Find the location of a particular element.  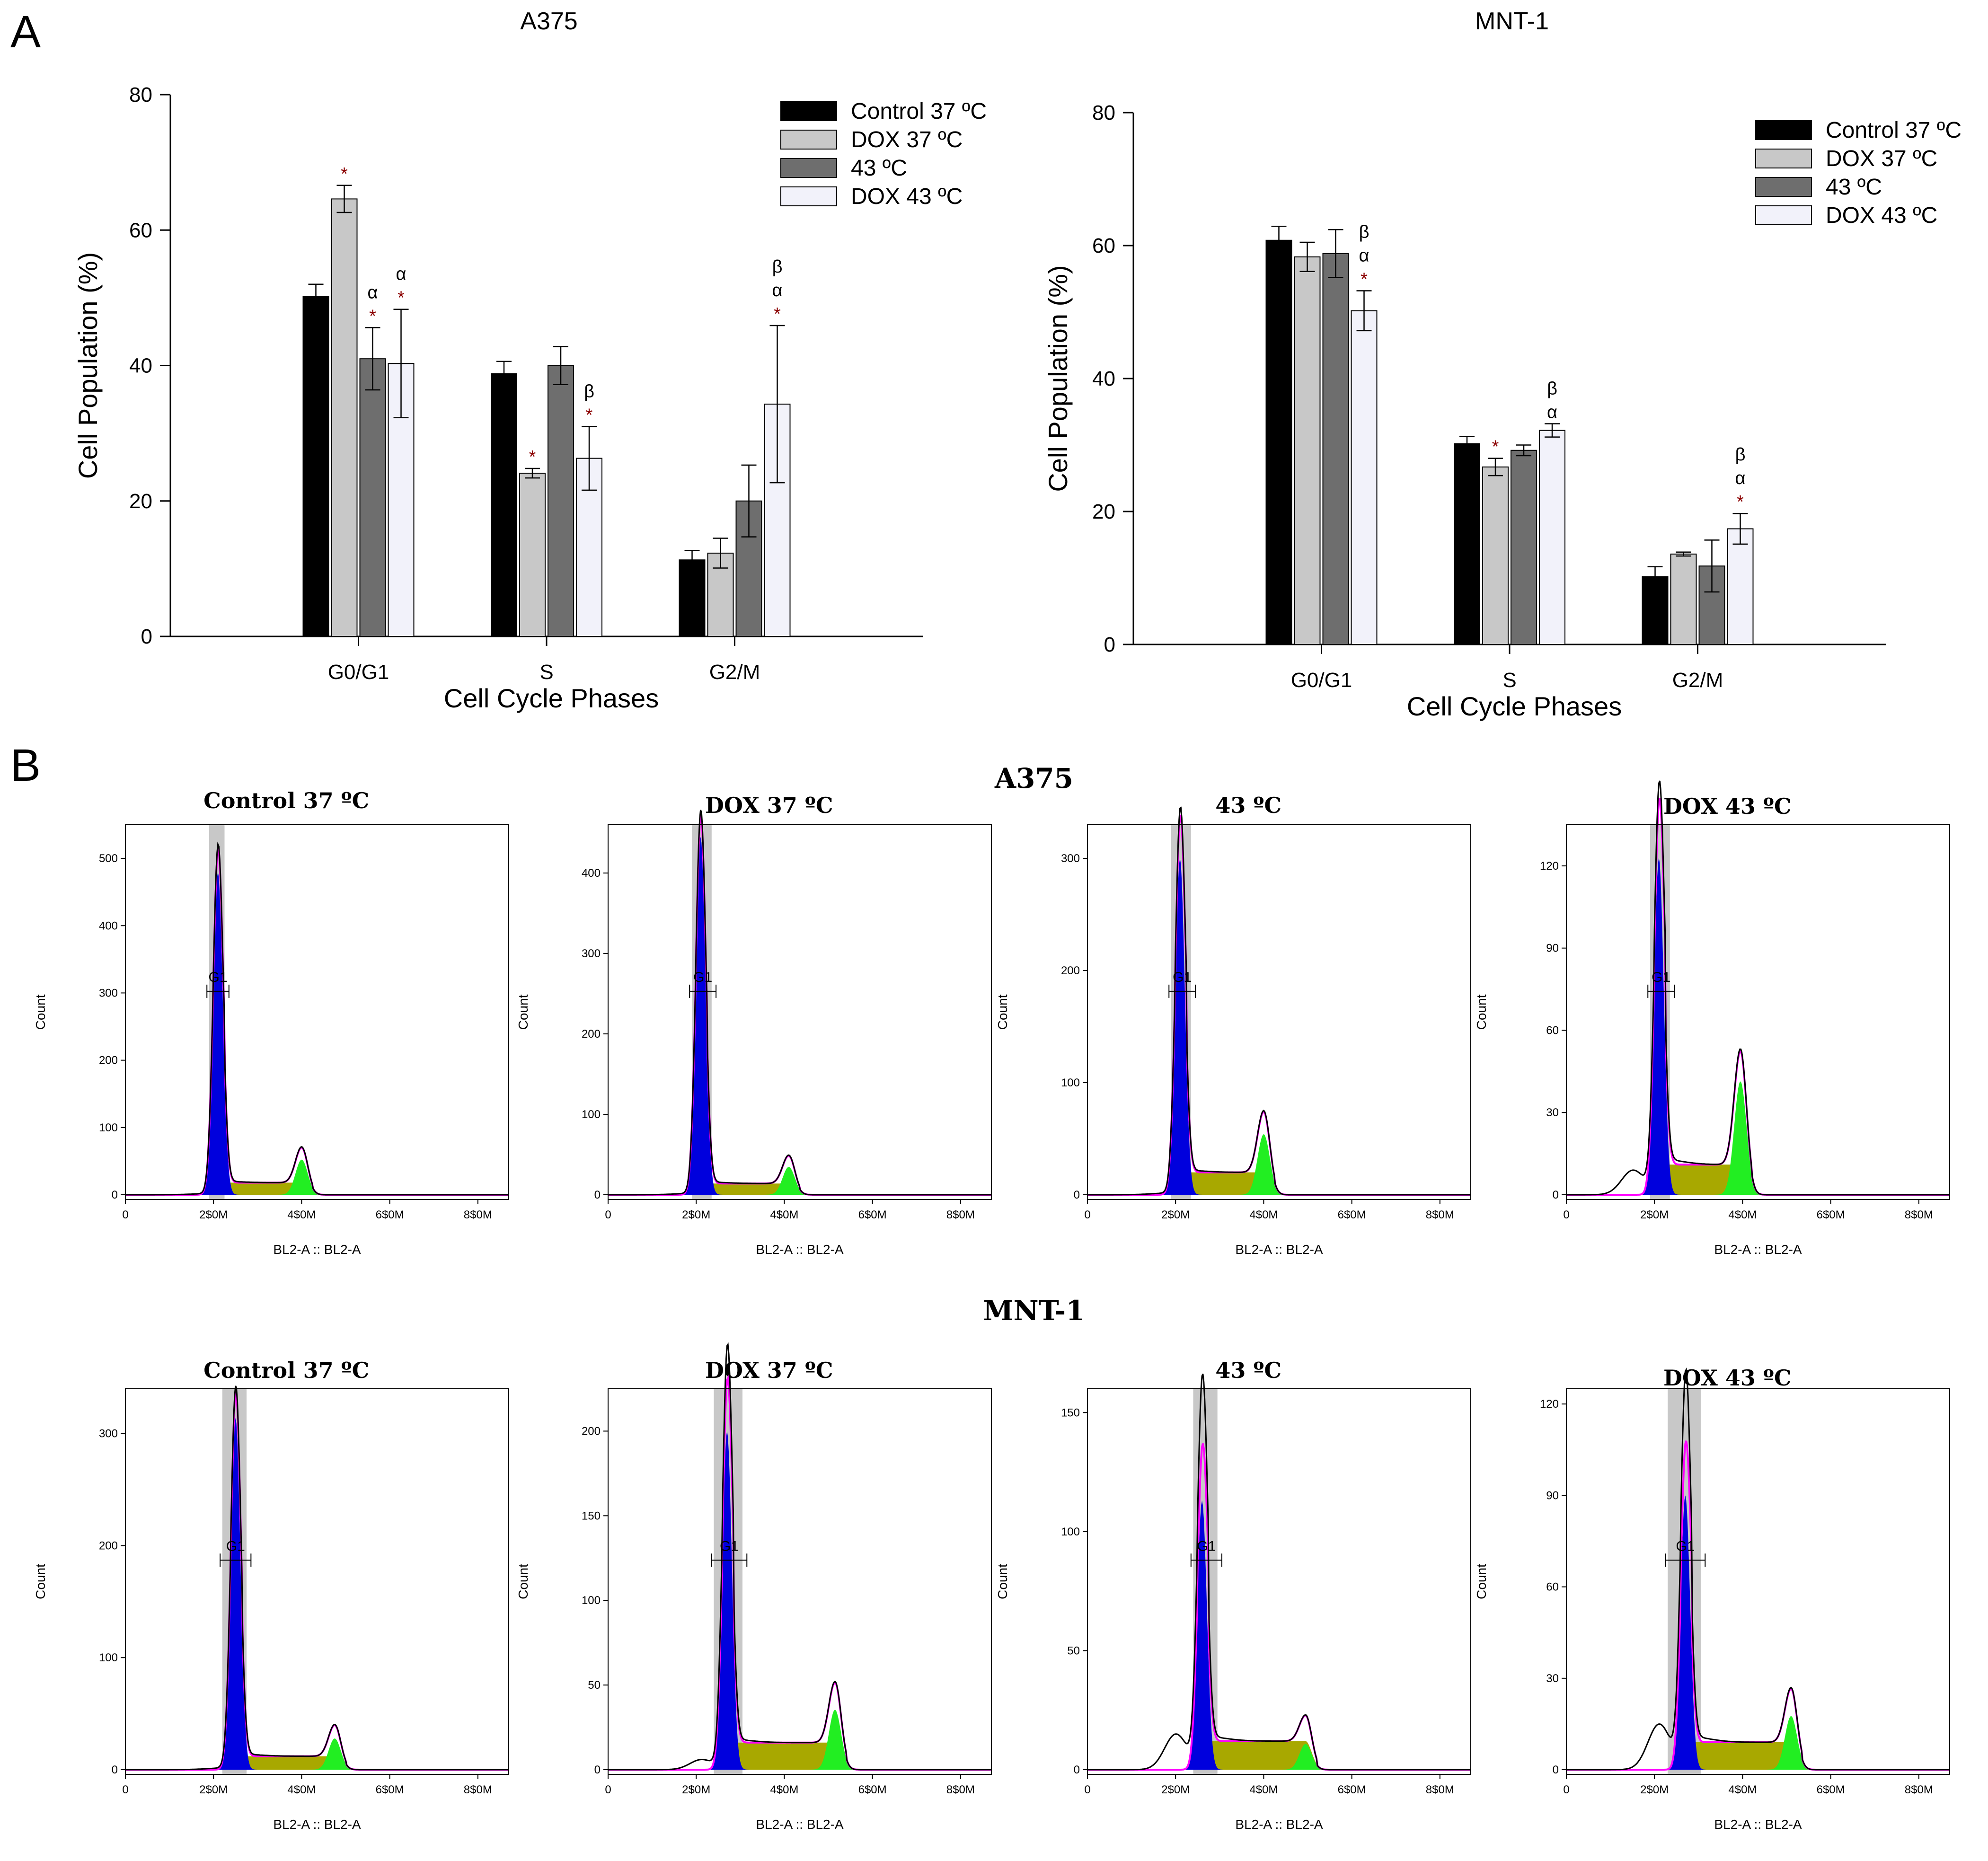

x-tick-label: G2/M is located at coordinates (734, 673).